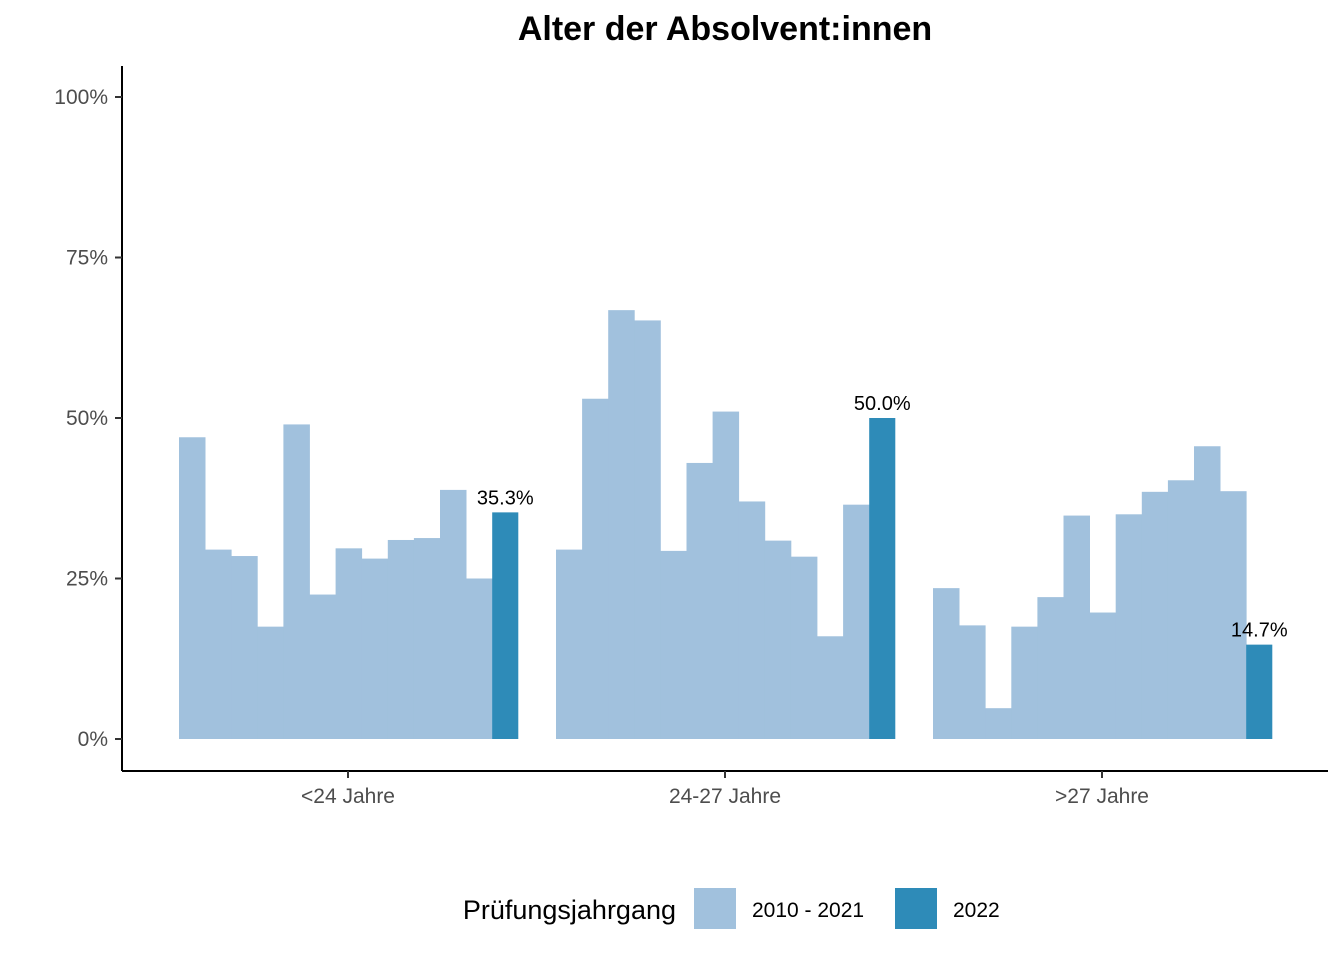  What do you see at coordinates (244, 647) in the screenshot?
I see `bar-1-2012` at bounding box center [244, 647].